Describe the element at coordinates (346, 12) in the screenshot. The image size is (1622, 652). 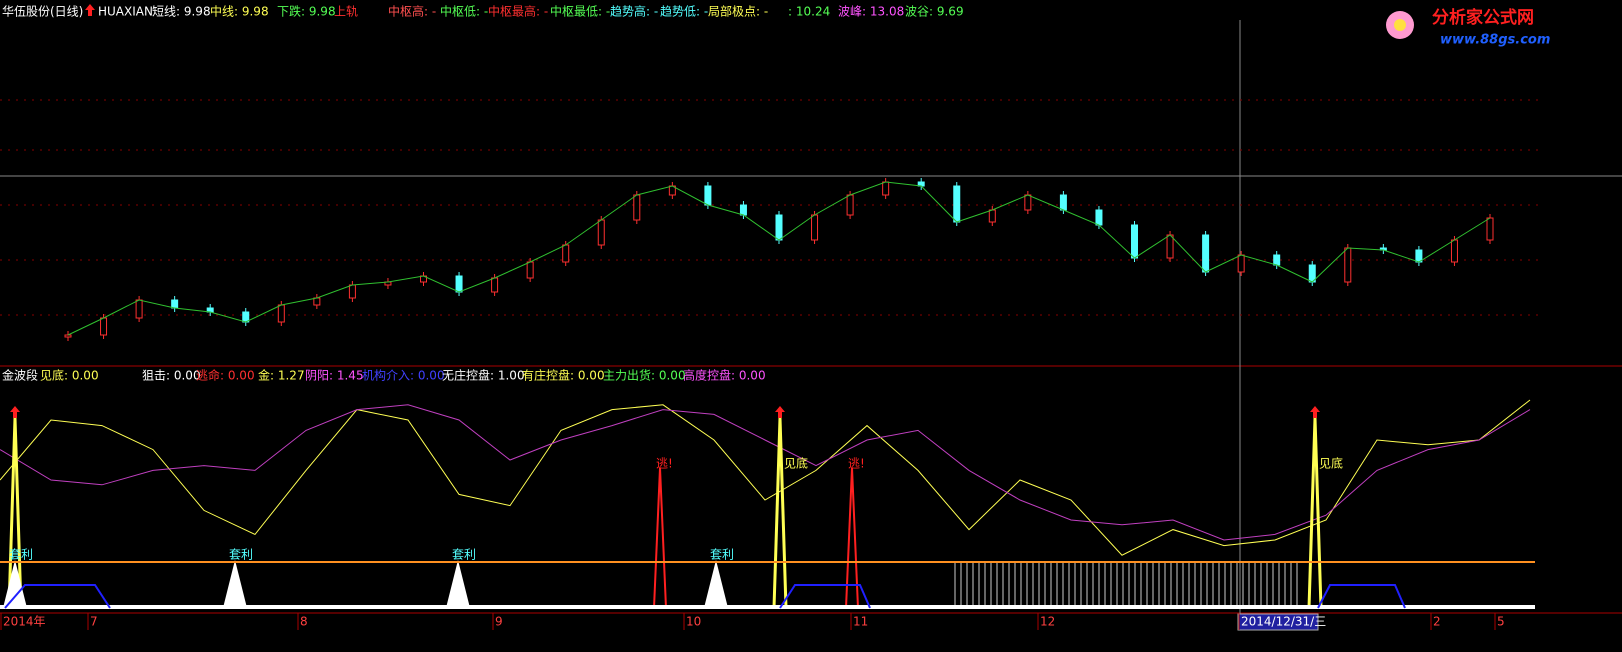
I see `header-item: 上轨` at that location.